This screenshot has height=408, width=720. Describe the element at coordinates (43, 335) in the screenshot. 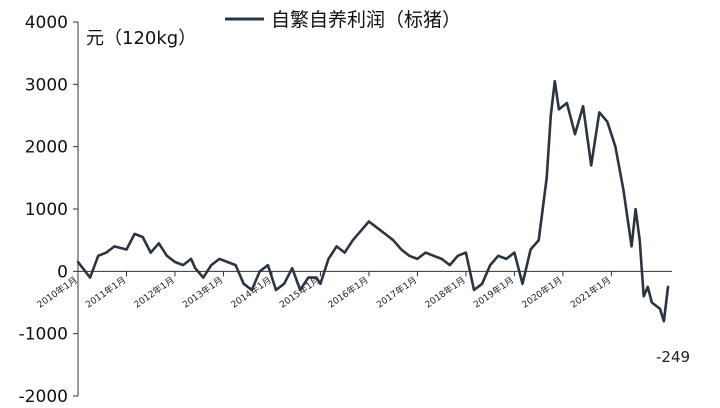

I see `y-tick-label: -1000` at that location.